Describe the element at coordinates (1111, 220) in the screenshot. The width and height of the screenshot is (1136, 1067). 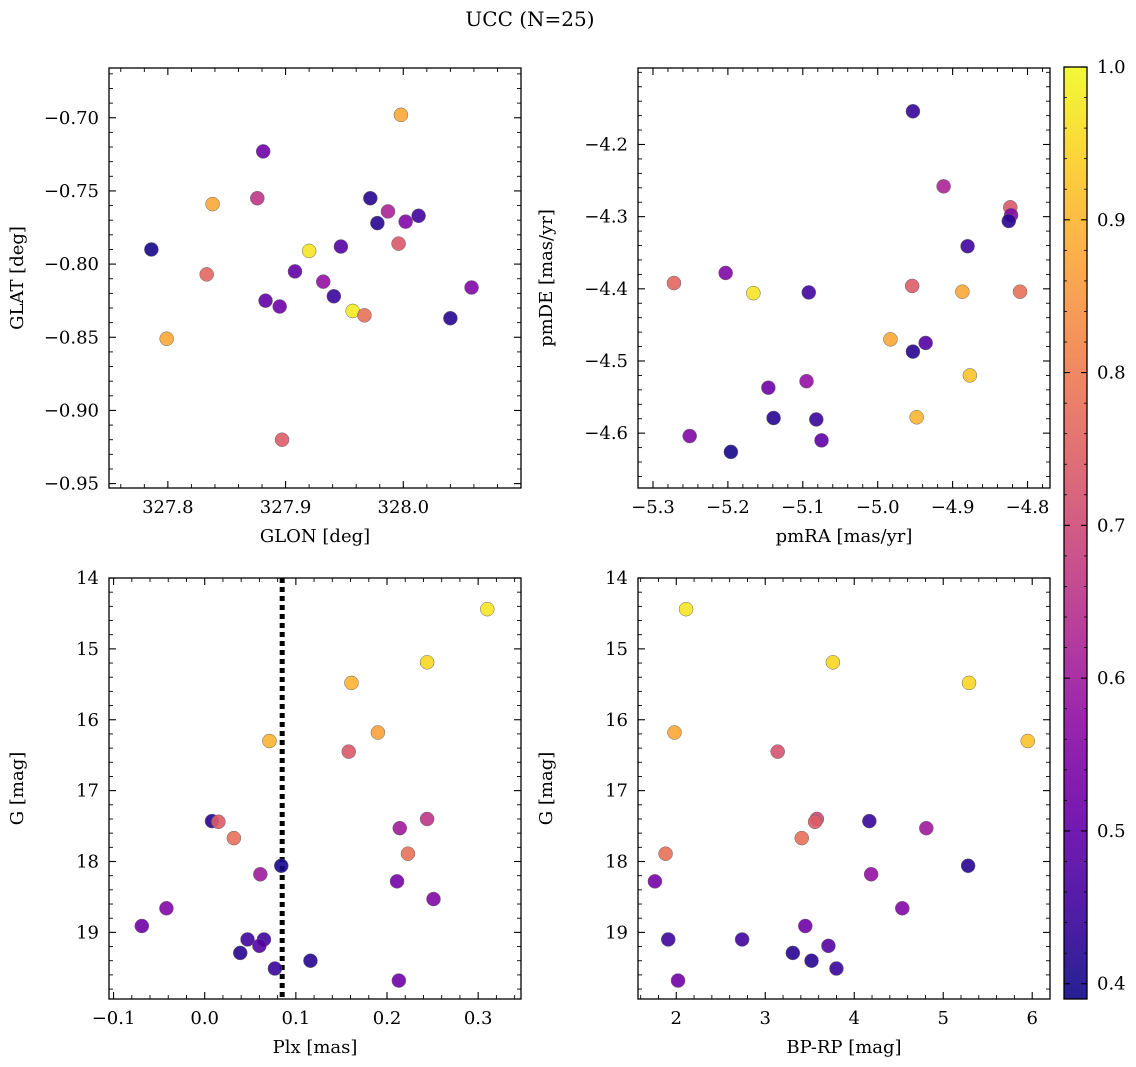
I see `colorbar-tick-label: 0.9` at that location.